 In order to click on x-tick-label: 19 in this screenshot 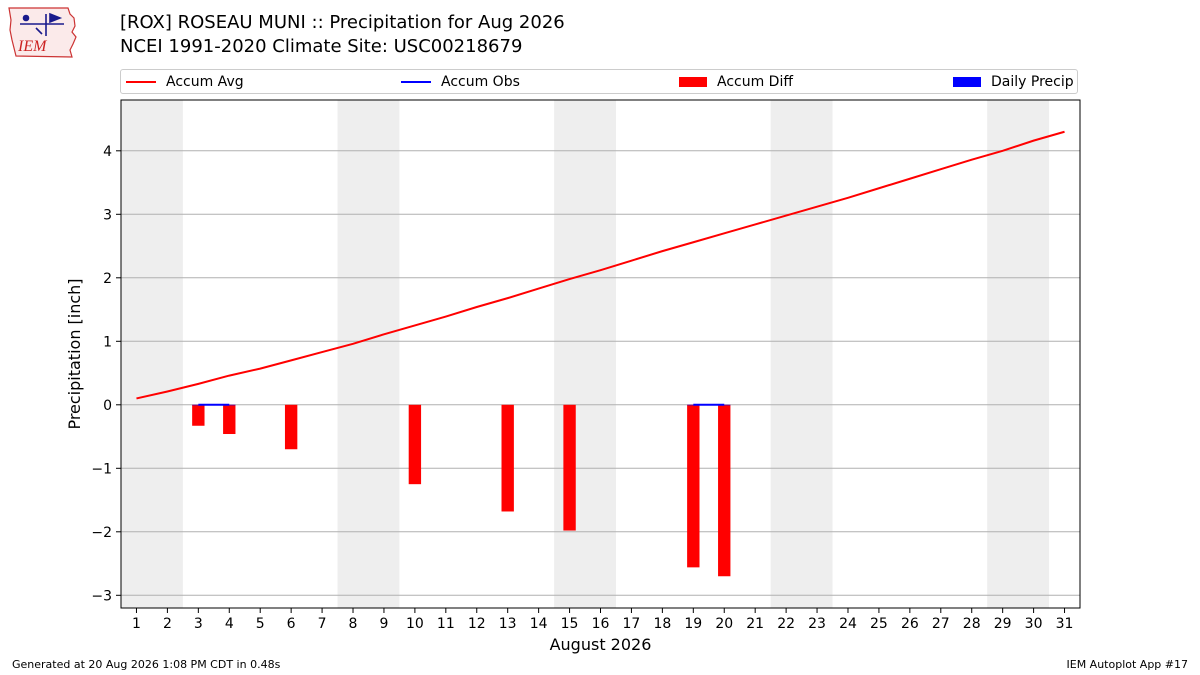, I will do `click(693, 624)`.